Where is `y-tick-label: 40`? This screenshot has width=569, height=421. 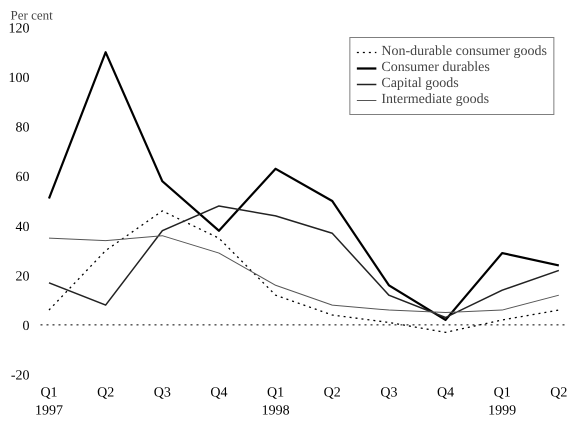
y-tick-label: 40 is located at coordinates (23, 227).